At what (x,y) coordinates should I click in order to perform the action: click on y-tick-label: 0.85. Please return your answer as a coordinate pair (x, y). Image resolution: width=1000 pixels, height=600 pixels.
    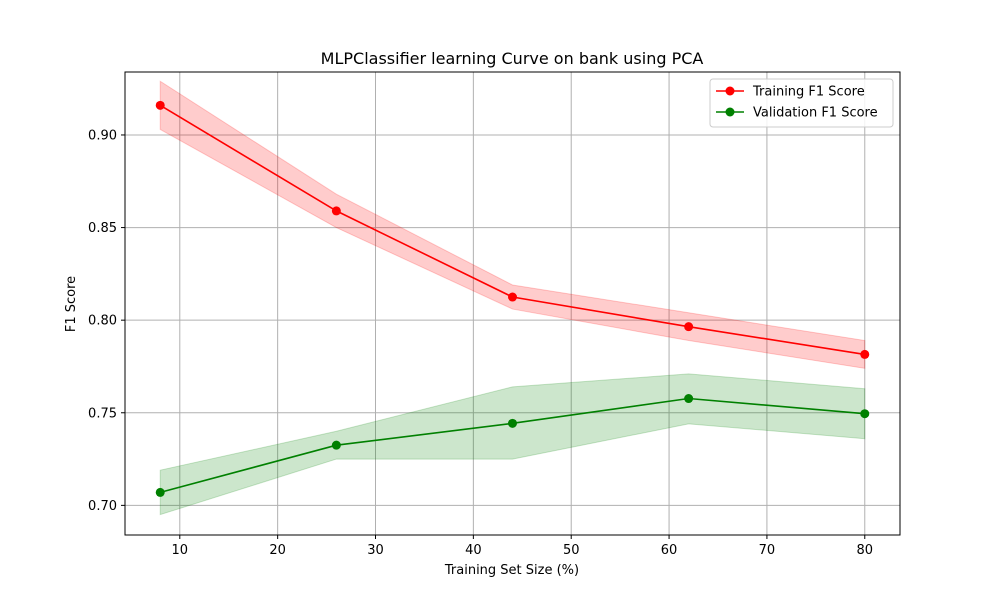
    Looking at the image, I should click on (102, 228).